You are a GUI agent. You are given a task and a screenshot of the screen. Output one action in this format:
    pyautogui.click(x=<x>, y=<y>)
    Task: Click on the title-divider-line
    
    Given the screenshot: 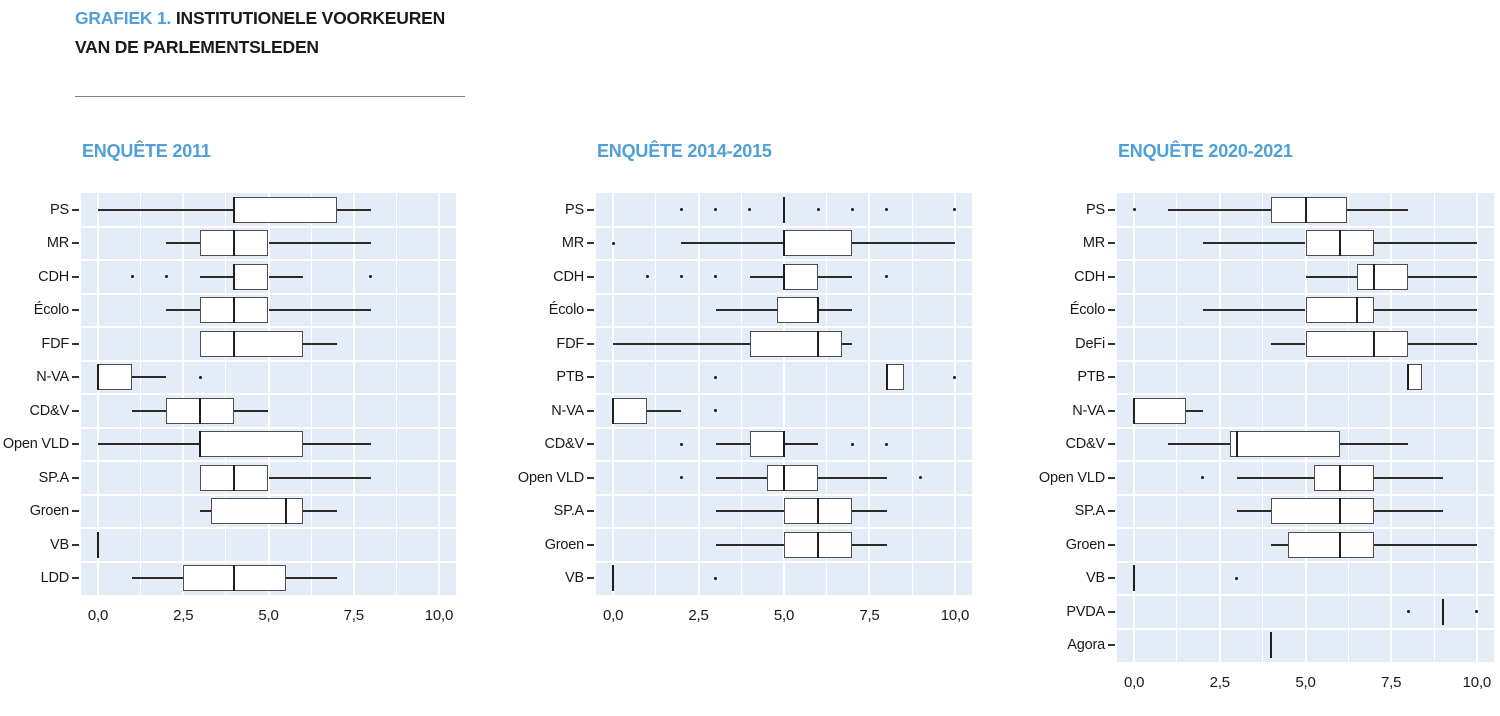 What is the action you would take?
    pyautogui.click(x=270, y=96)
    